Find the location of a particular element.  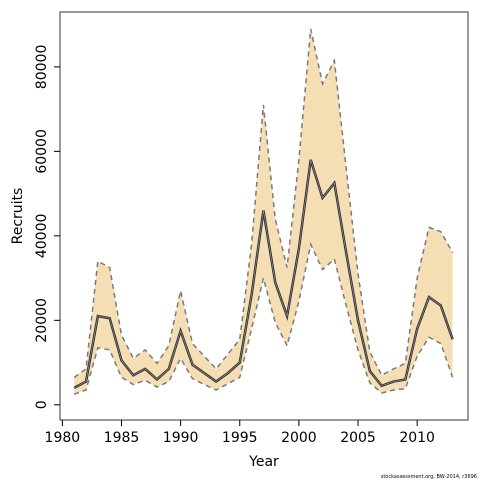

x-tick-label: 2005 is located at coordinates (358, 438).